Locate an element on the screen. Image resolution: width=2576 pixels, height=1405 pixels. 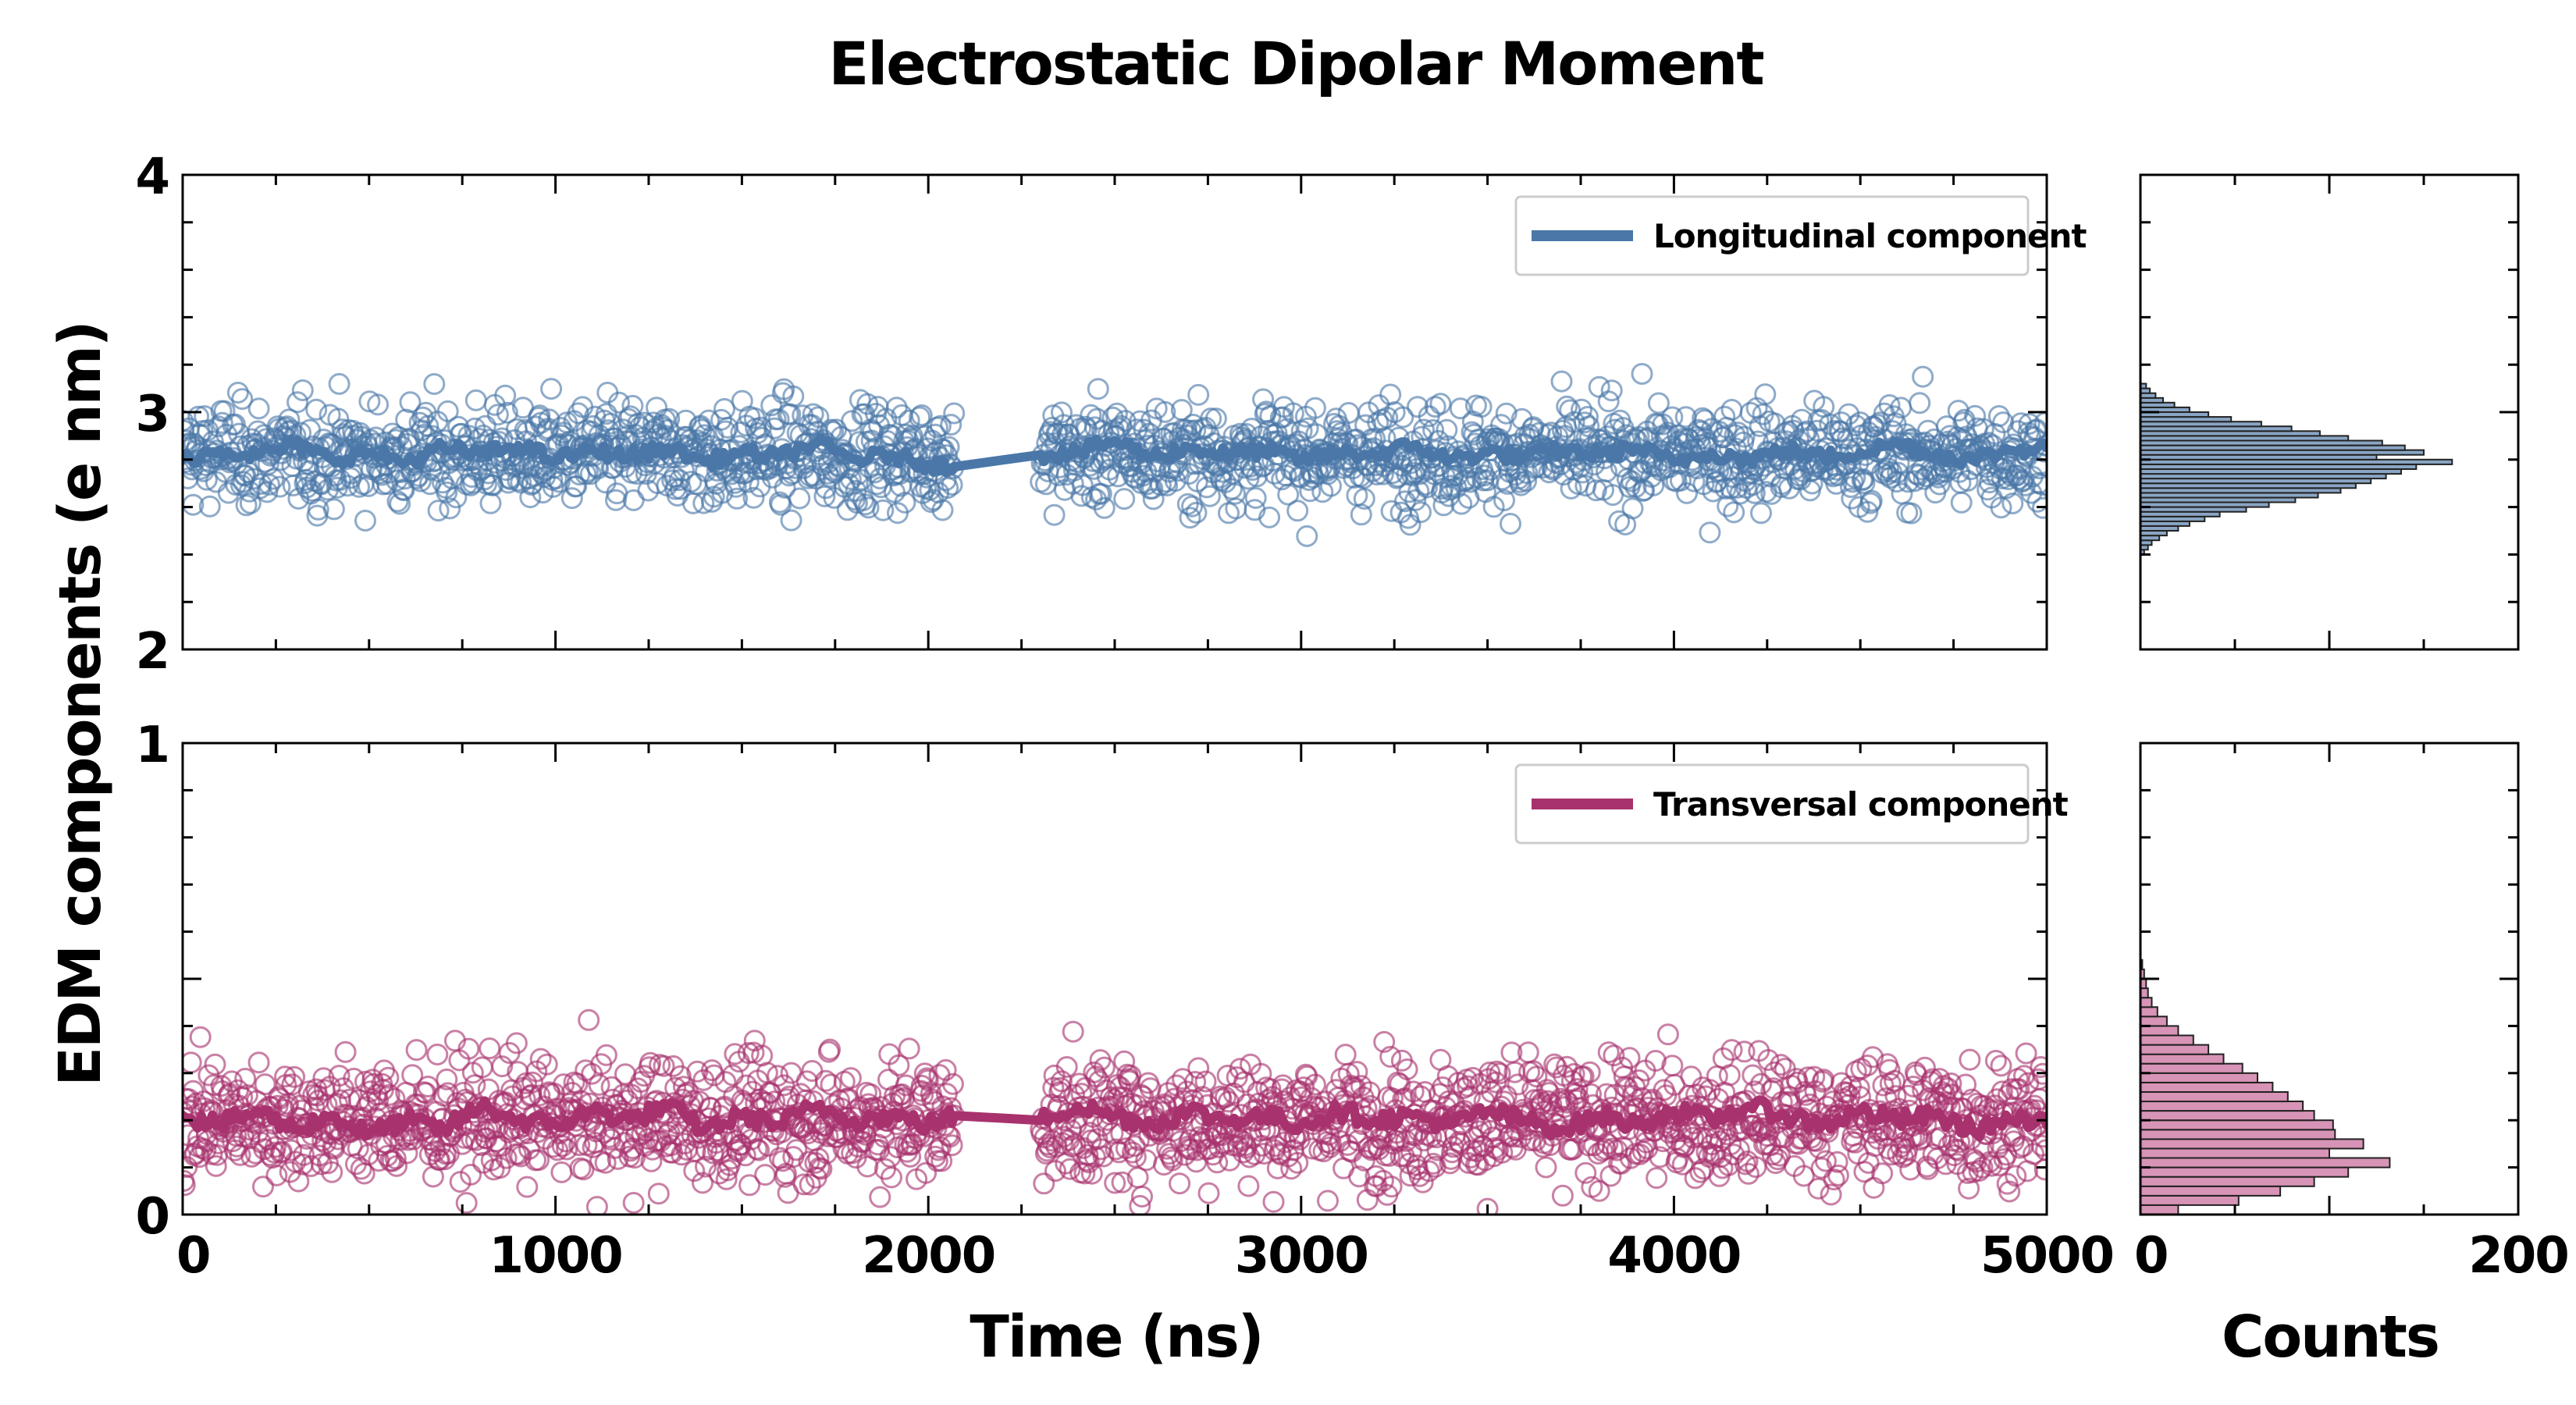
x-axis-label: Time (ns) is located at coordinates (1116, 1338).